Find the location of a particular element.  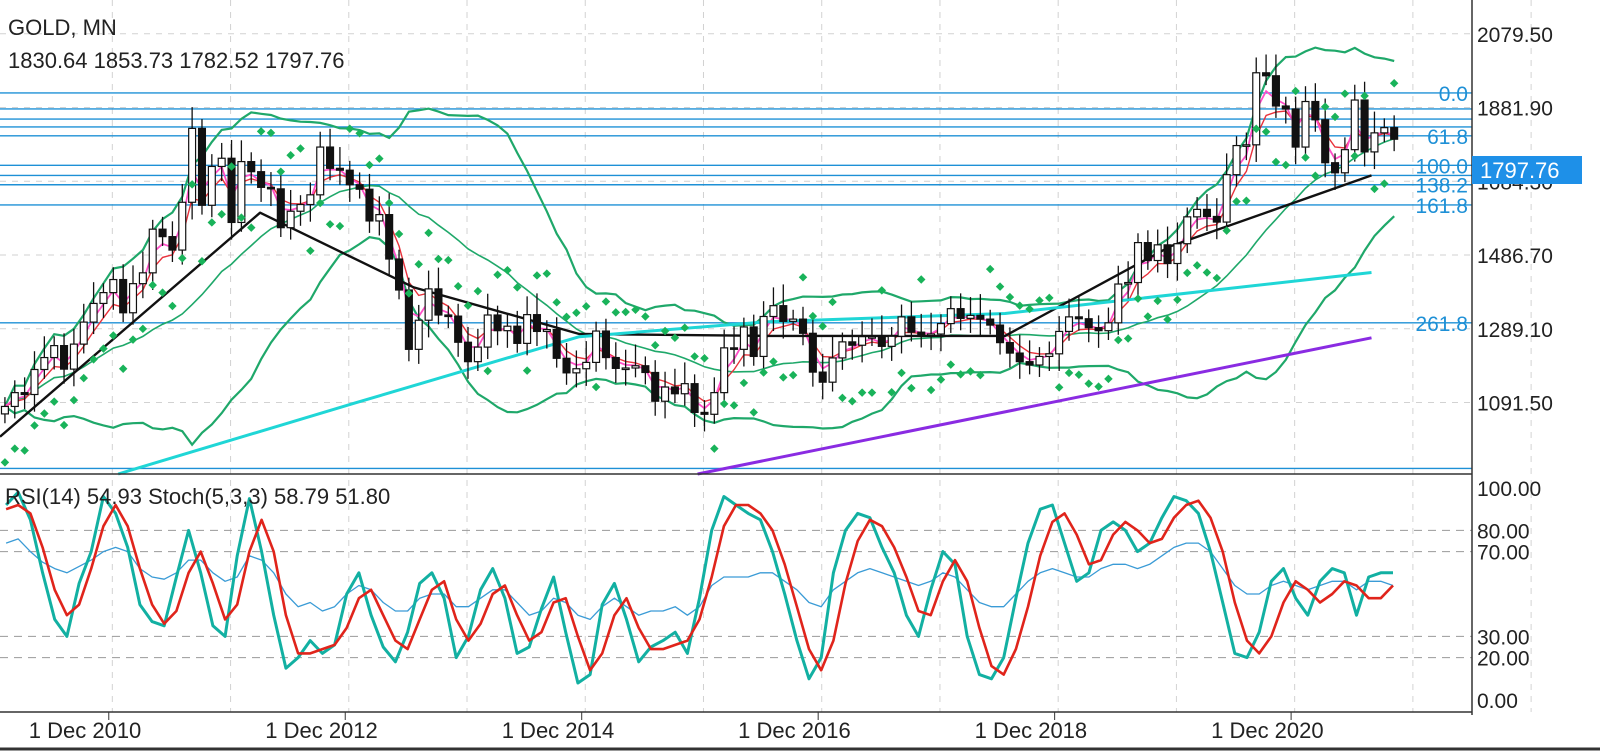

current-price-tag: 1797.76 is located at coordinates (1527, 170).